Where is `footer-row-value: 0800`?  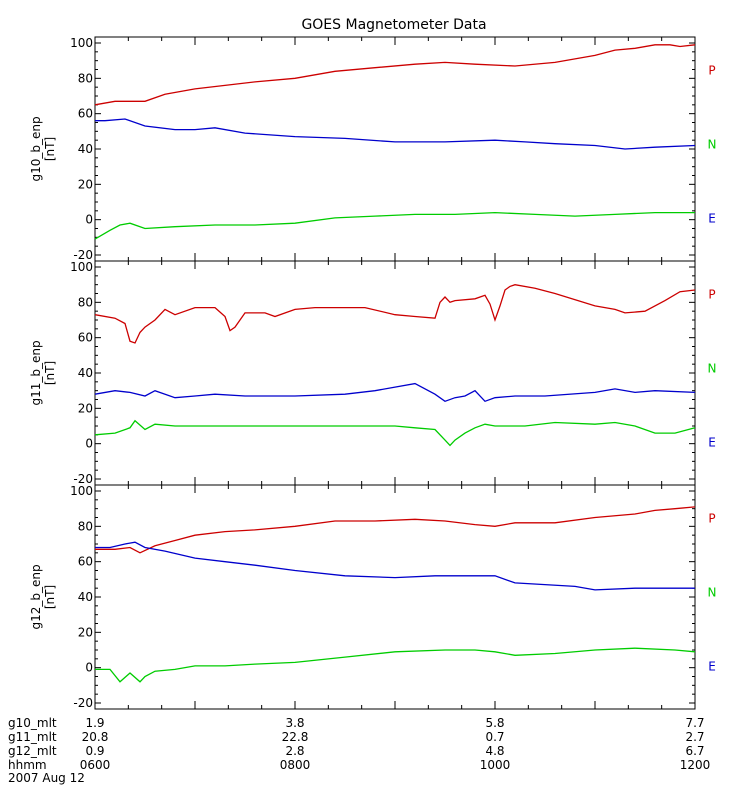
footer-row-value: 0800 is located at coordinates (295, 765).